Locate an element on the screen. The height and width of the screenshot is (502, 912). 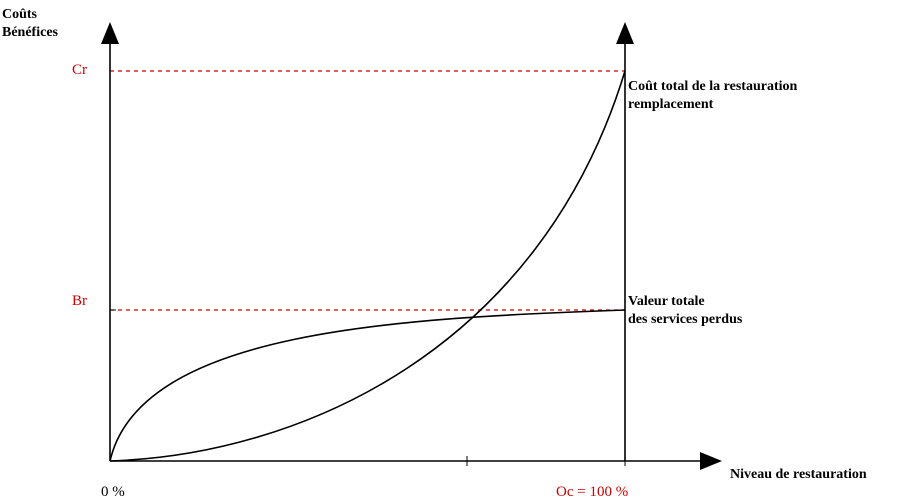
benefit-curve-label-line-1: Valeur totale is located at coordinates (666, 301).